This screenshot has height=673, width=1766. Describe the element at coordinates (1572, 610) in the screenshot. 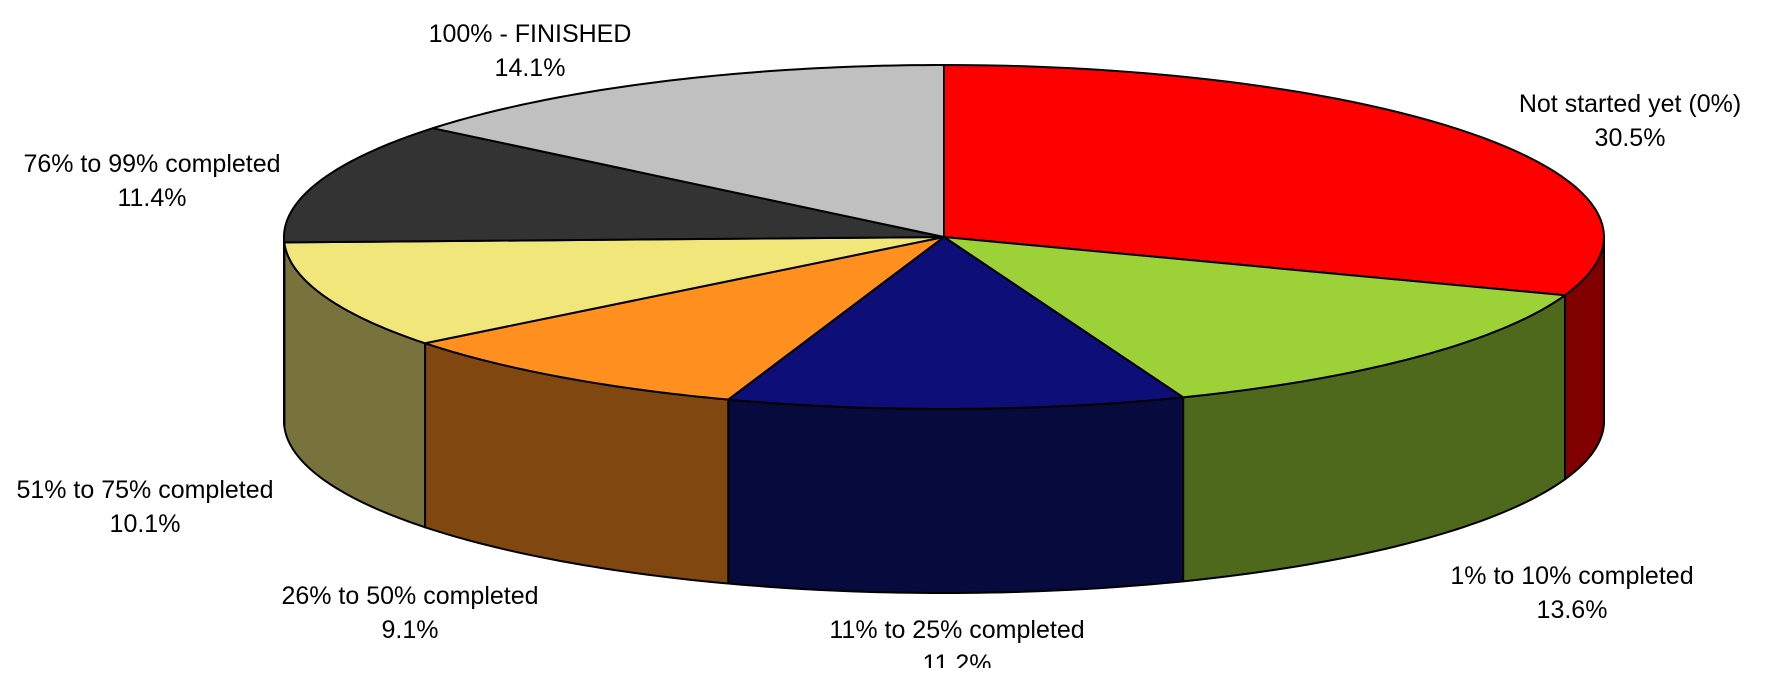

I see `slice-value-2: 13.6%` at that location.